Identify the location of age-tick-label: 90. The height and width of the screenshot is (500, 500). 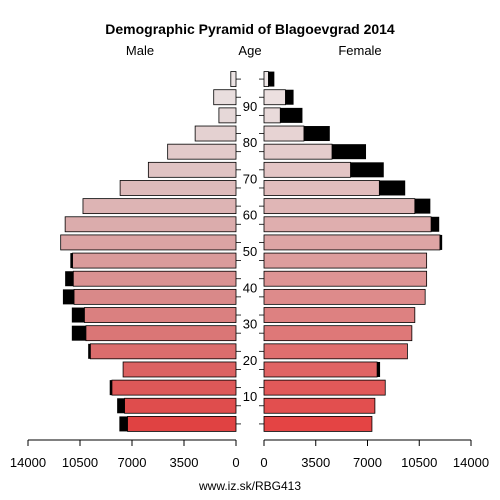
(250, 106).